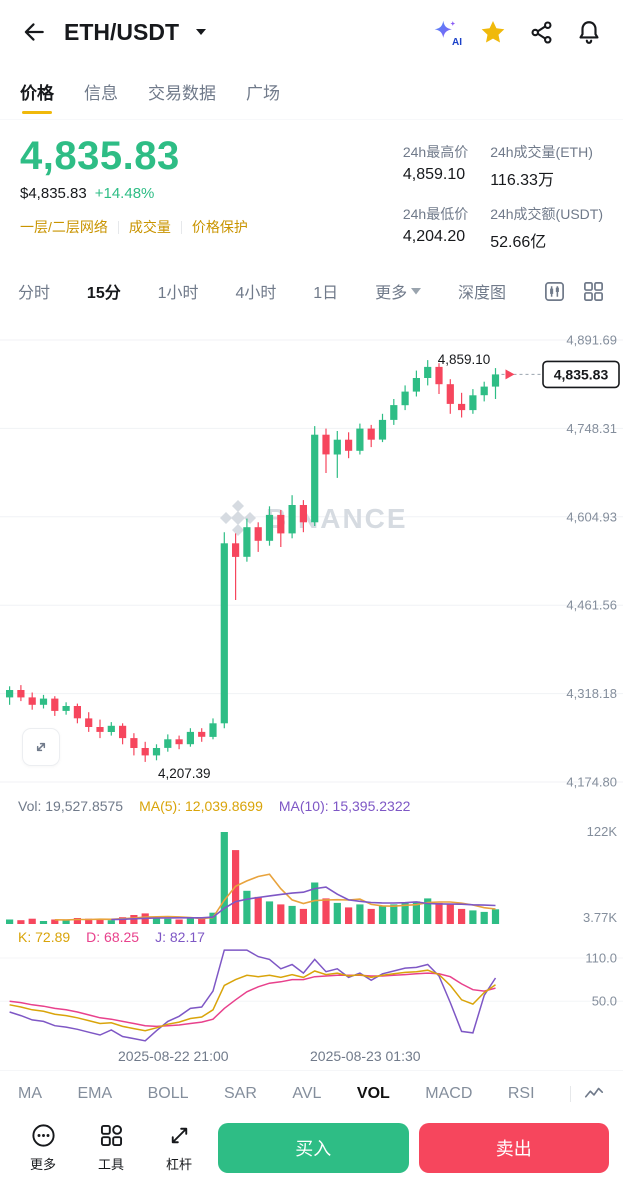  Describe the element at coordinates (103, 293) in the screenshot. I see `timeframe-15m: 15分` at that location.